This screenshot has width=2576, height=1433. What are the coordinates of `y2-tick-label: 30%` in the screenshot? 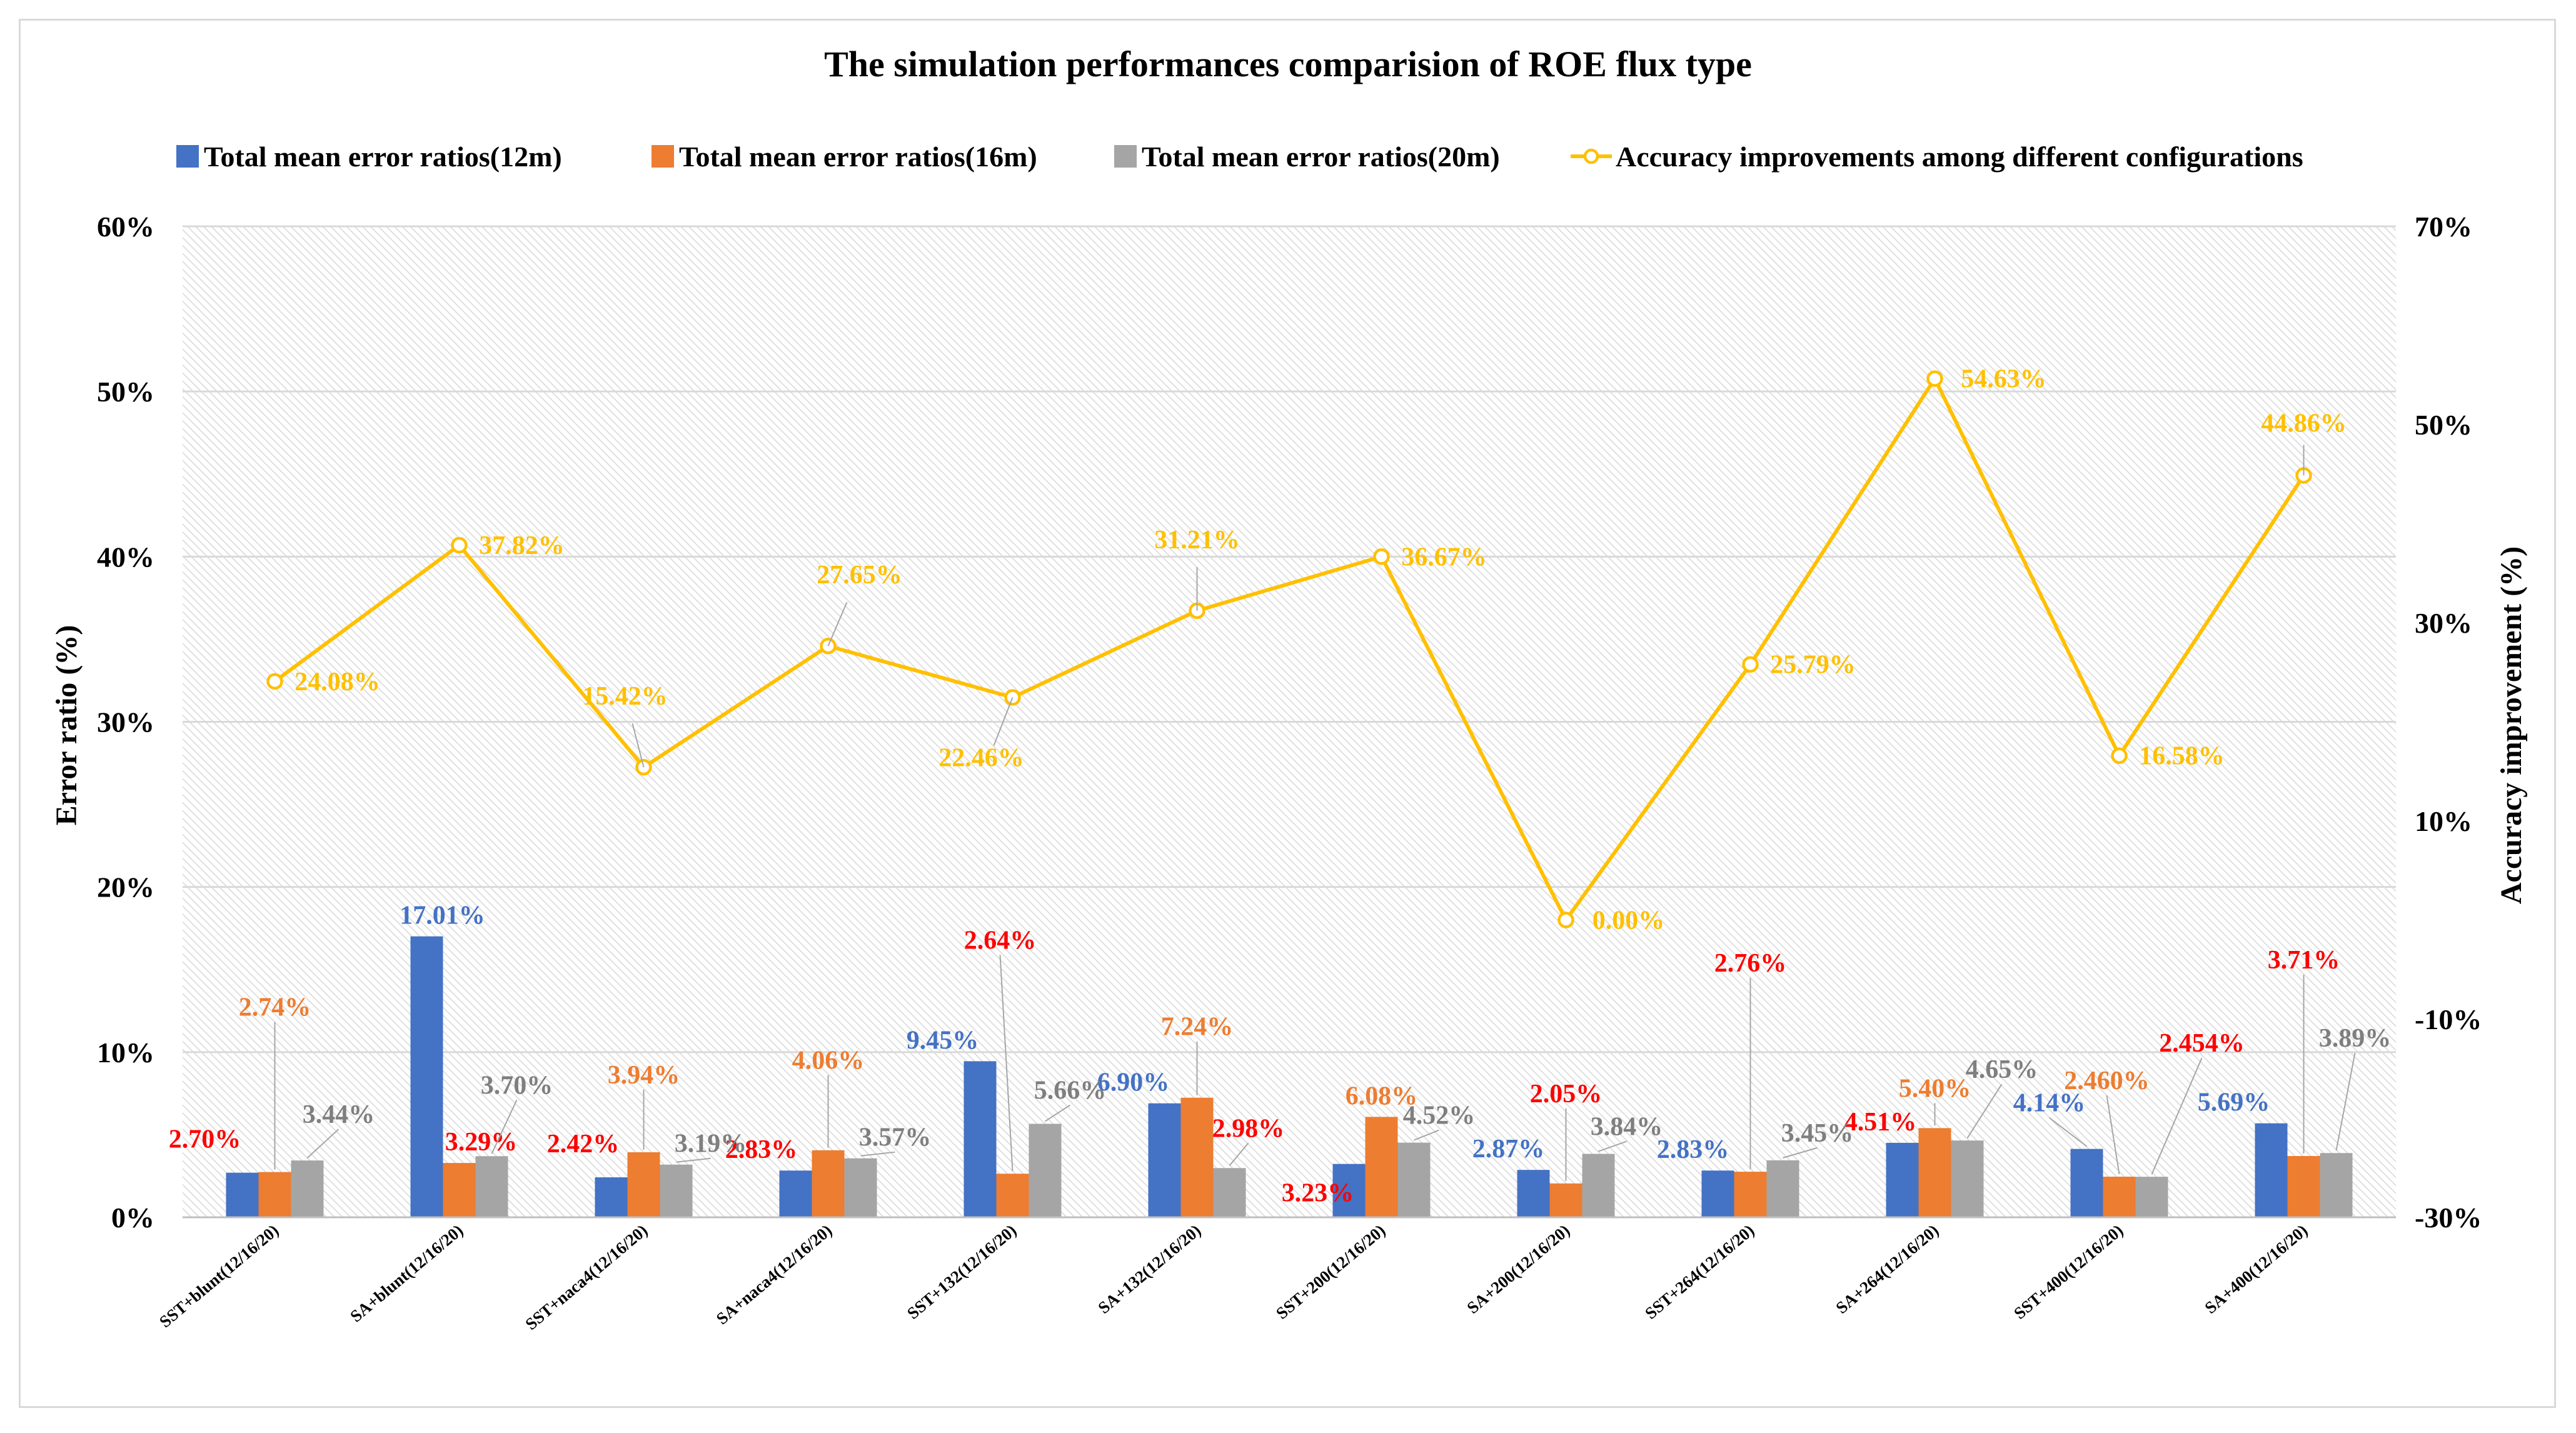 It's located at (2443, 623).